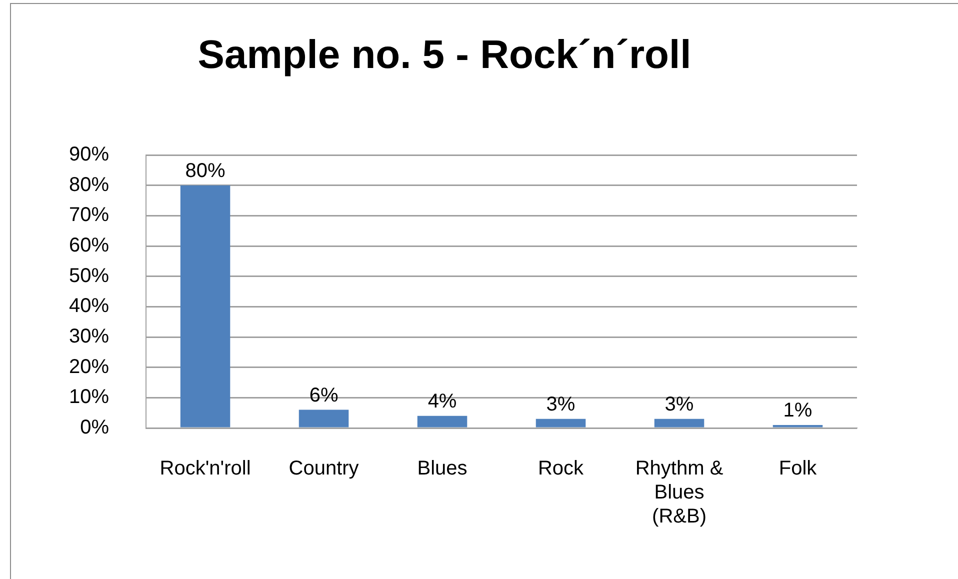  Describe the element at coordinates (89, 397) in the screenshot. I see `y-tick-label: 10%` at that location.